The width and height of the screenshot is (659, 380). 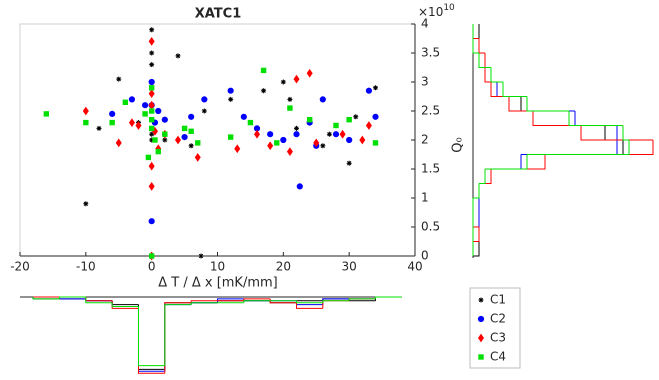 I want to click on legend-label: C1, so click(x=498, y=300).